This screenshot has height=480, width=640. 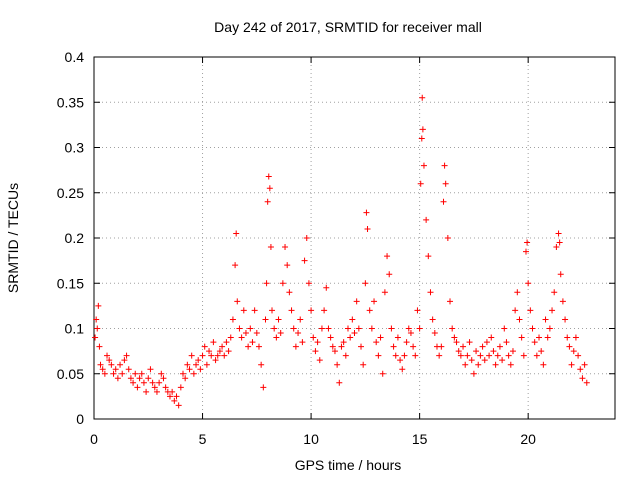 What do you see at coordinates (348, 465) in the screenshot?
I see `x-axis-label: GPS time / hours` at bounding box center [348, 465].